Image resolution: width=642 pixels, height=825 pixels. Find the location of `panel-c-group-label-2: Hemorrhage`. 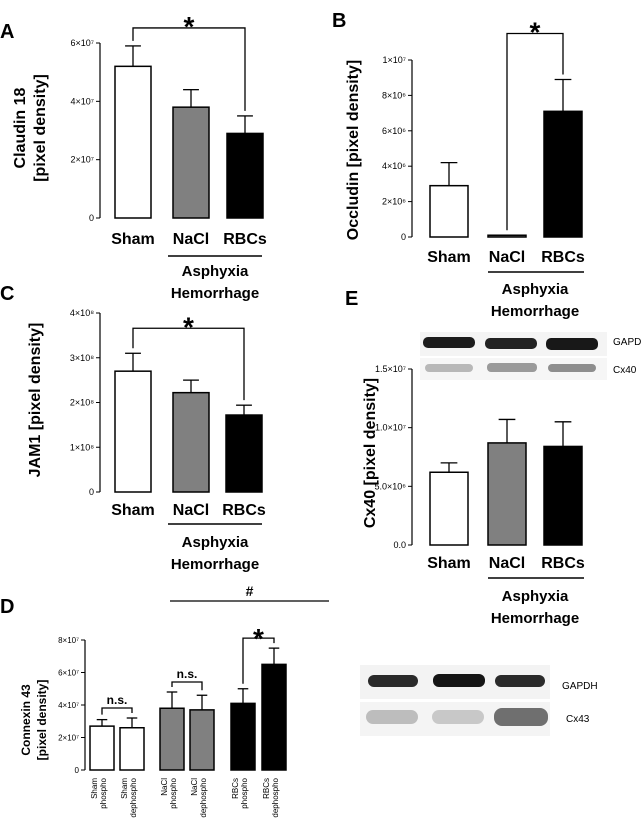

panel-c-group-label-2: Hemorrhage is located at coordinates (215, 564).